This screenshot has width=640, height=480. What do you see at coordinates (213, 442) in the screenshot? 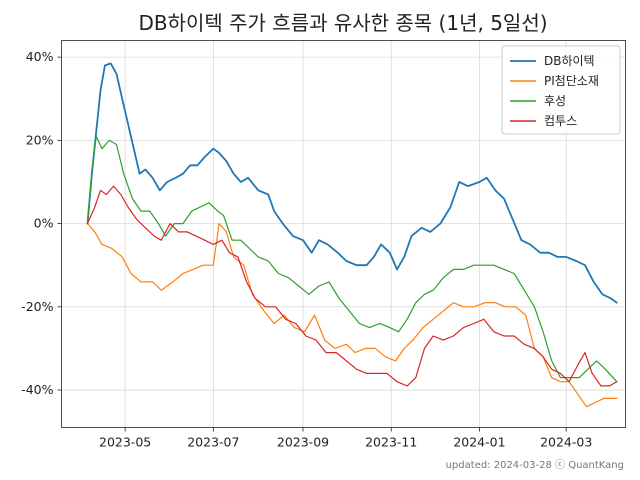
I see `x-tick-label: 2023-07` at bounding box center [213, 442].